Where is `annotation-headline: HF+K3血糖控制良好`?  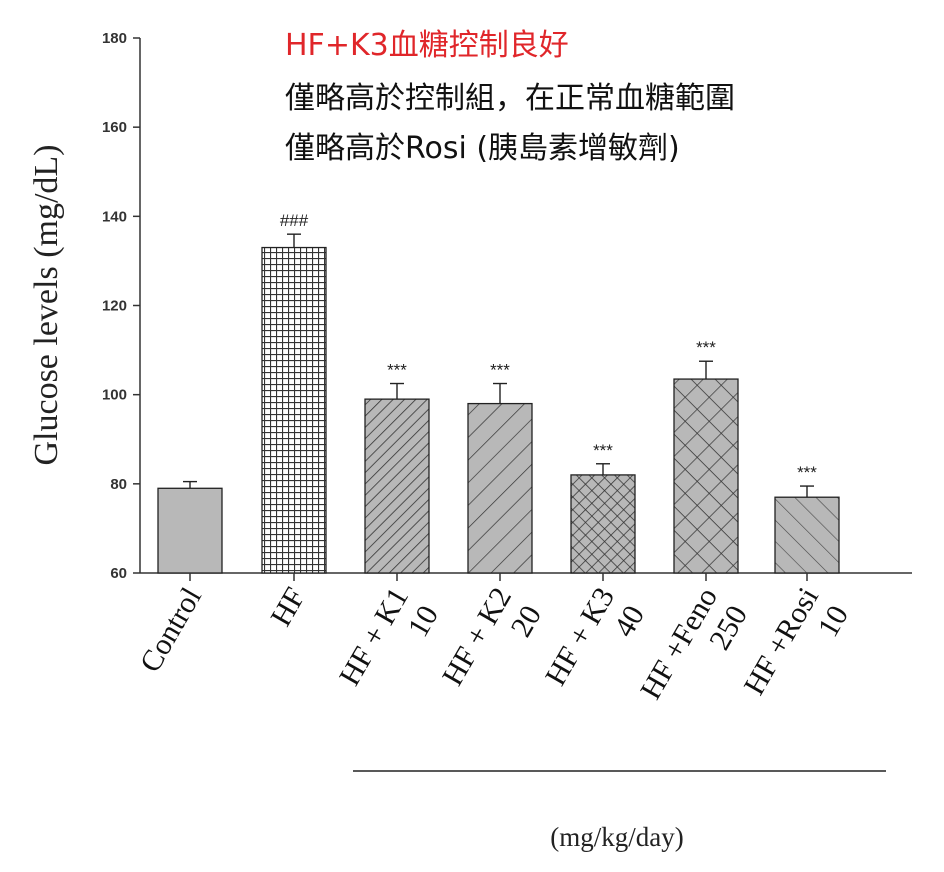 annotation-headline: HF+K3血糖控制良好 is located at coordinates (427, 45).